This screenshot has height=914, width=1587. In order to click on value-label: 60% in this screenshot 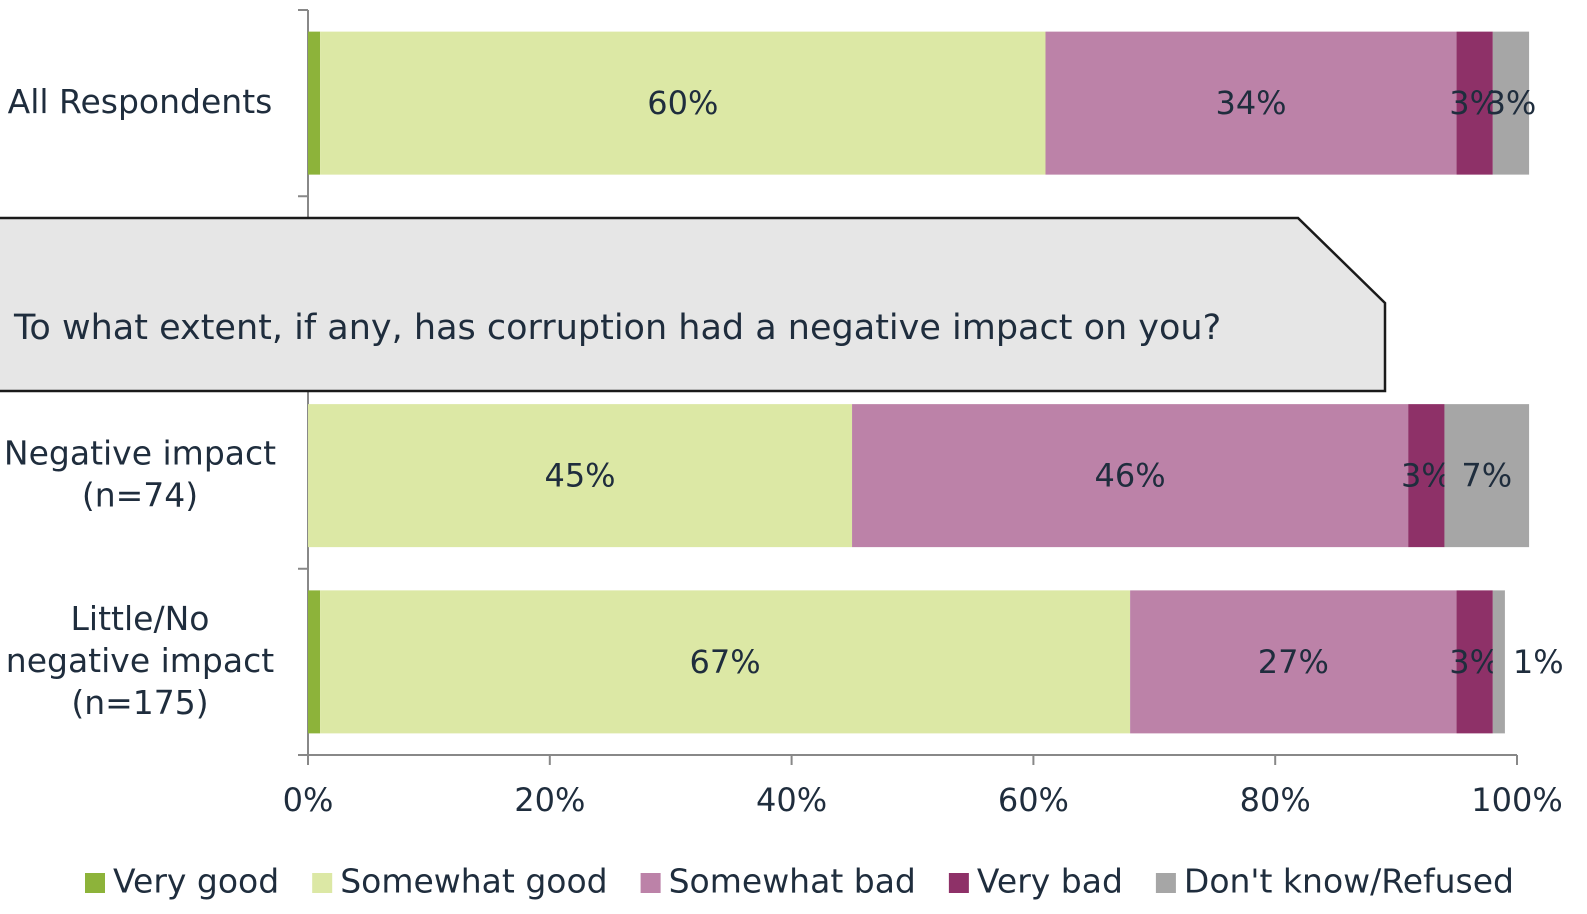, I will do `click(682, 103)`.